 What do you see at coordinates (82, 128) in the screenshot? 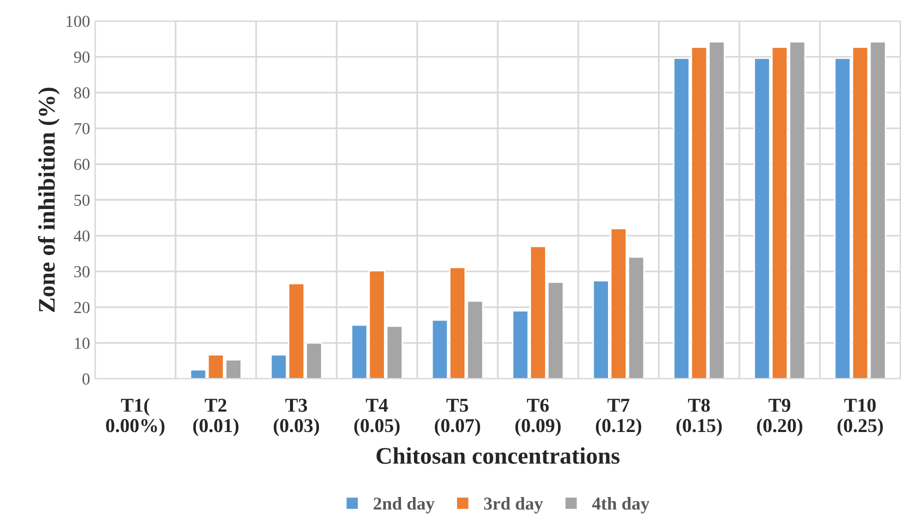
I see `y-tick-label: 70` at bounding box center [82, 128].